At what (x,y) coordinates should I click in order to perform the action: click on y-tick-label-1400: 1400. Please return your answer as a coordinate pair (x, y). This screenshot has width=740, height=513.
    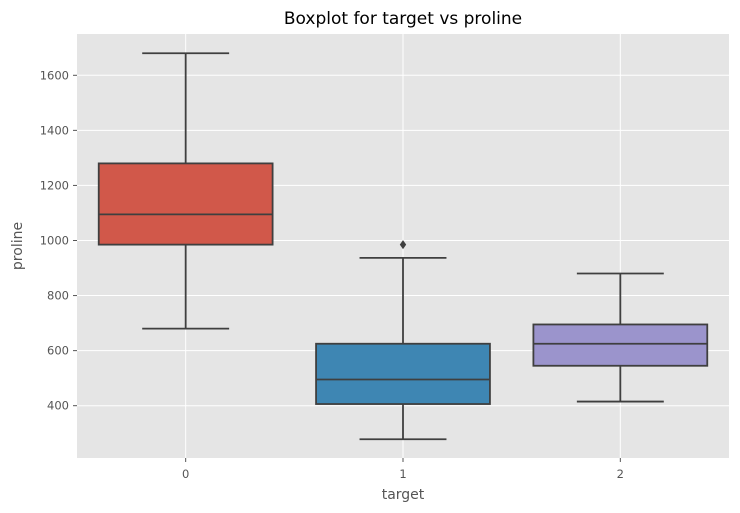
    Looking at the image, I should click on (54, 130).